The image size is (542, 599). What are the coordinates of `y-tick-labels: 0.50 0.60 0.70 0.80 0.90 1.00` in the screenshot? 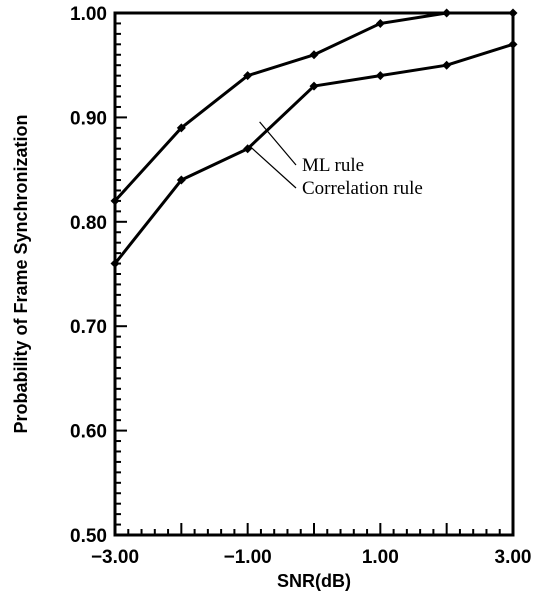 It's located at (88, 275).